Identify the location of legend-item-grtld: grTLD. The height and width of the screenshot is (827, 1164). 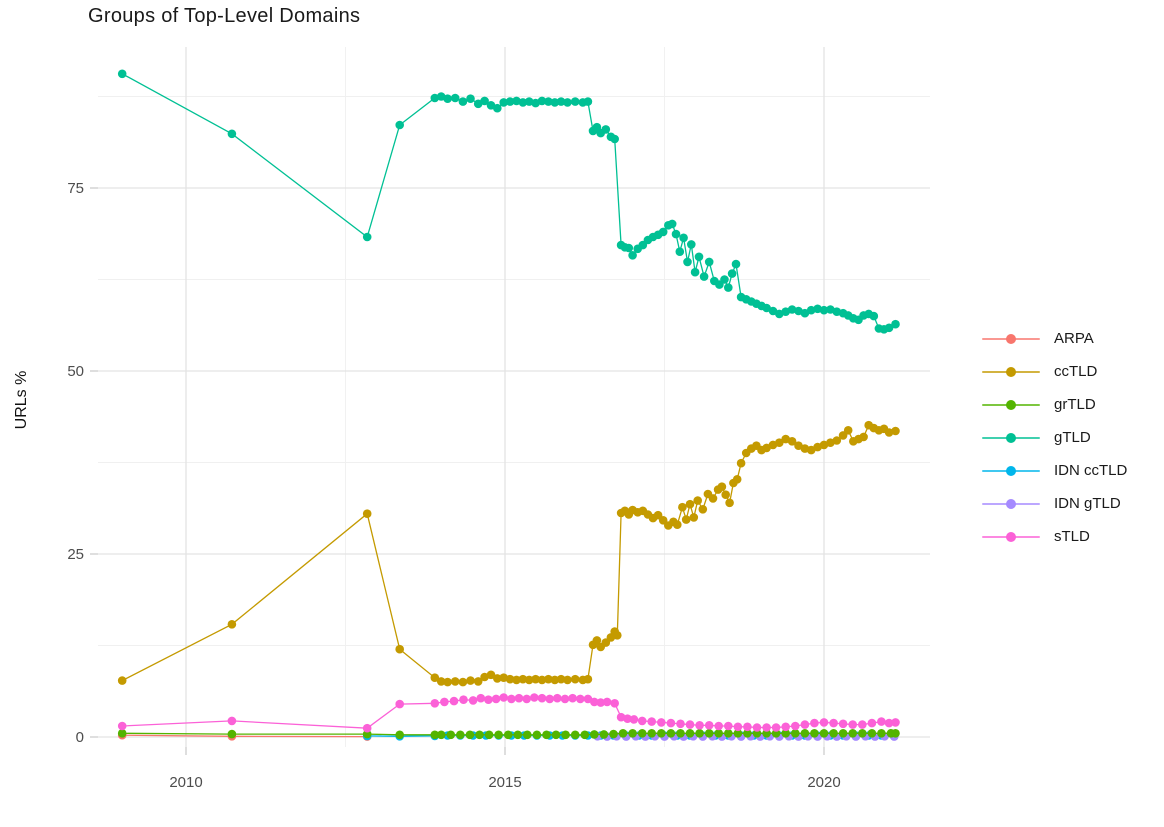
(1054, 404).